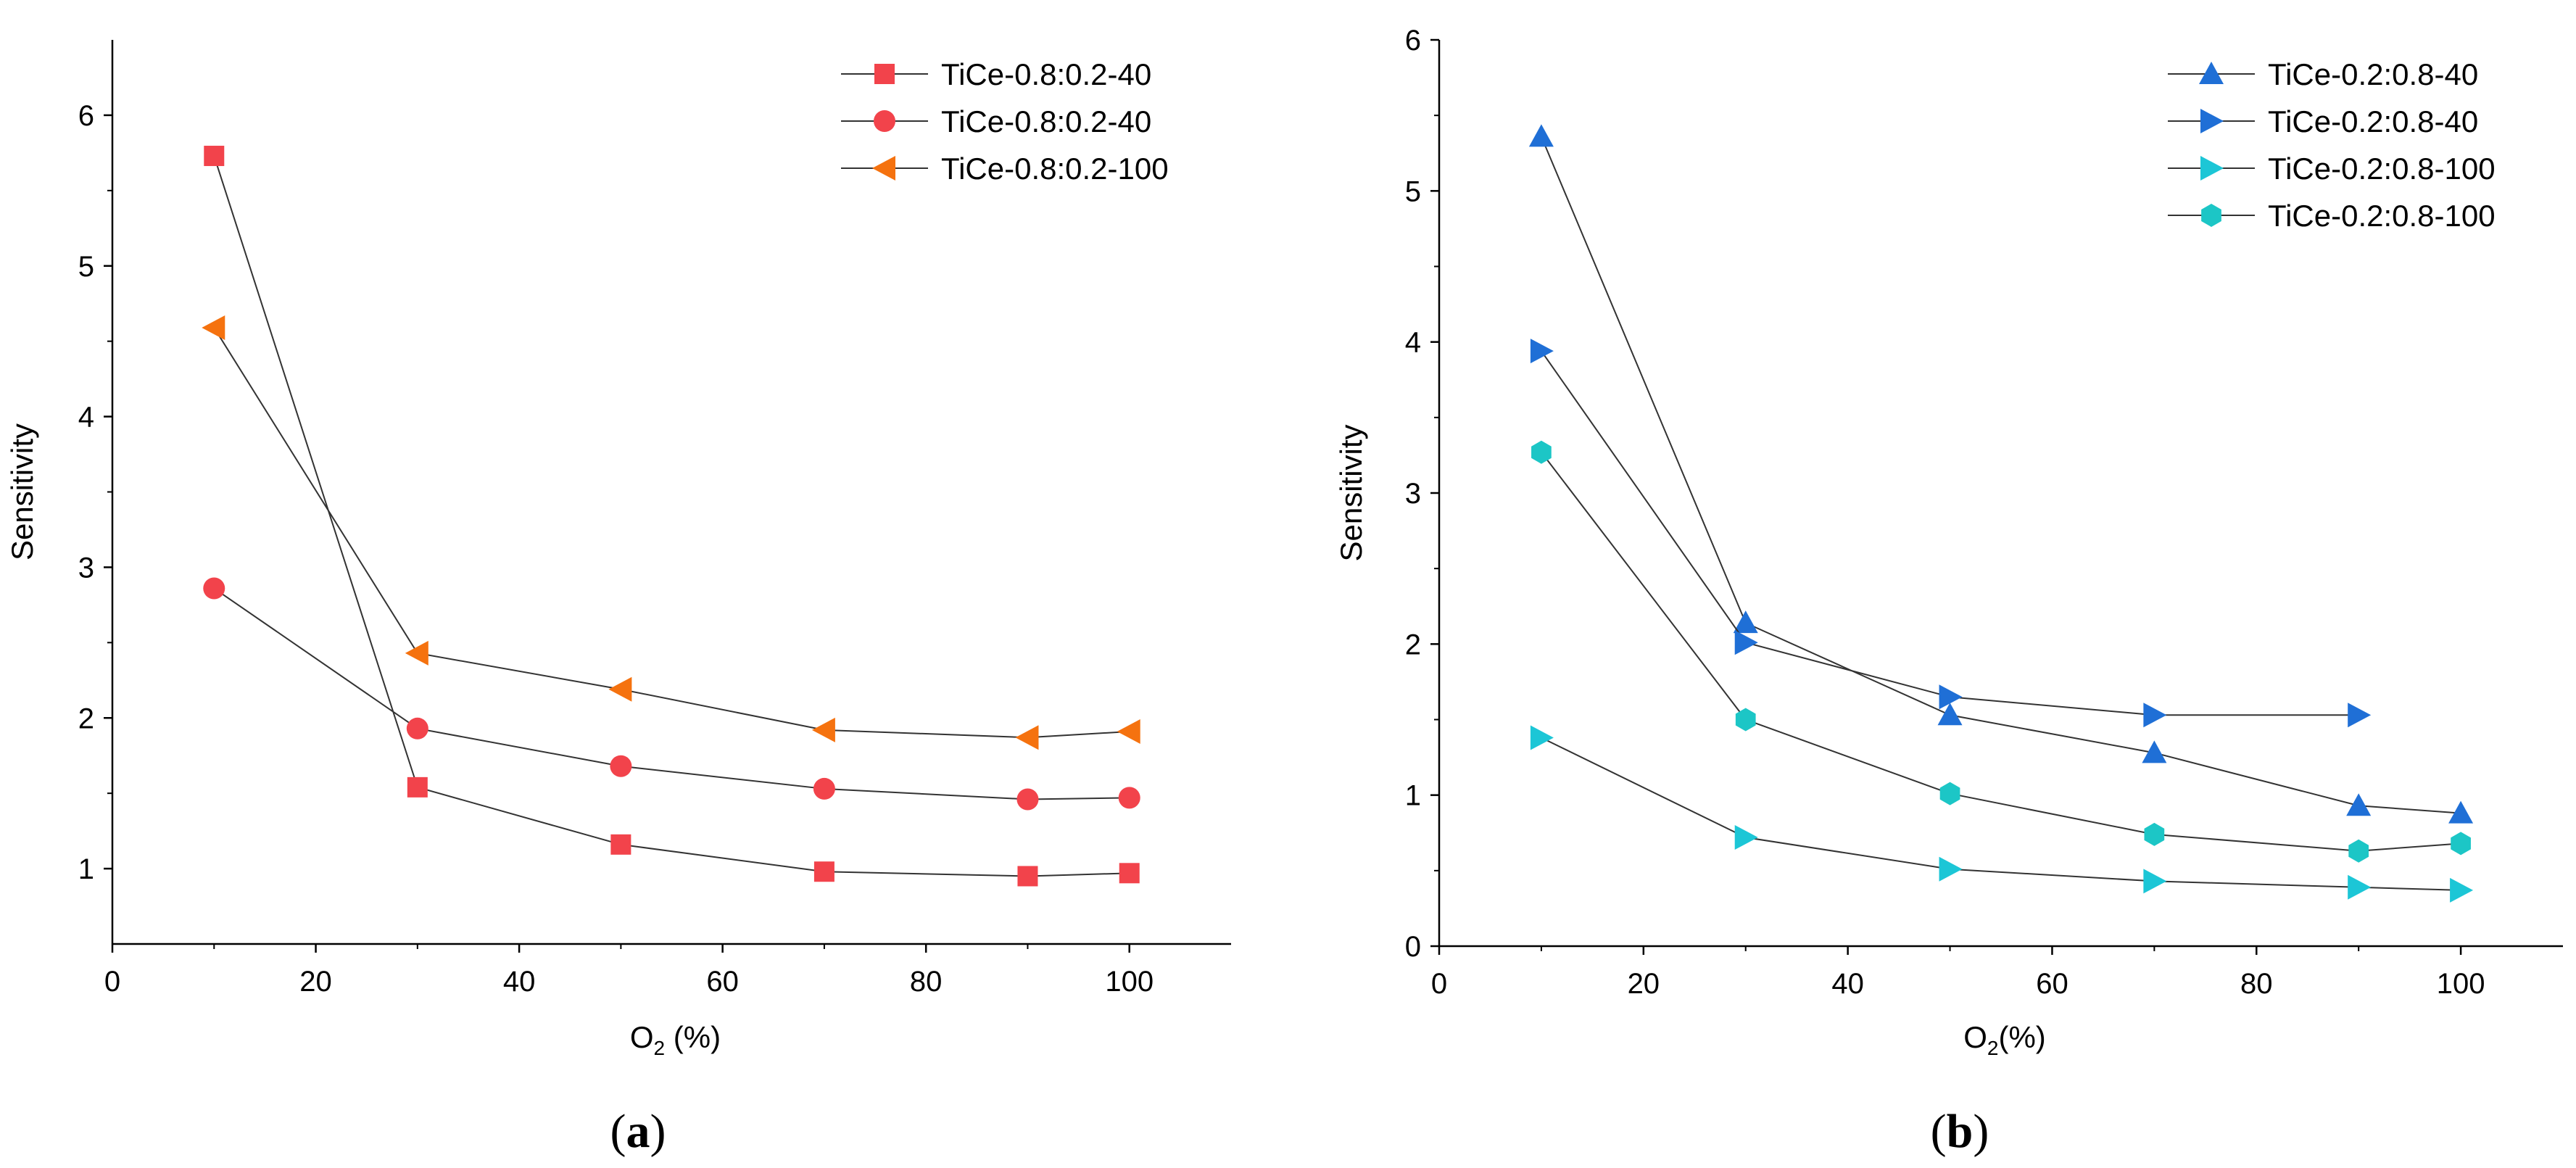 The width and height of the screenshot is (2576, 1168). I want to click on y-tick-label: 0, so click(1413, 947).